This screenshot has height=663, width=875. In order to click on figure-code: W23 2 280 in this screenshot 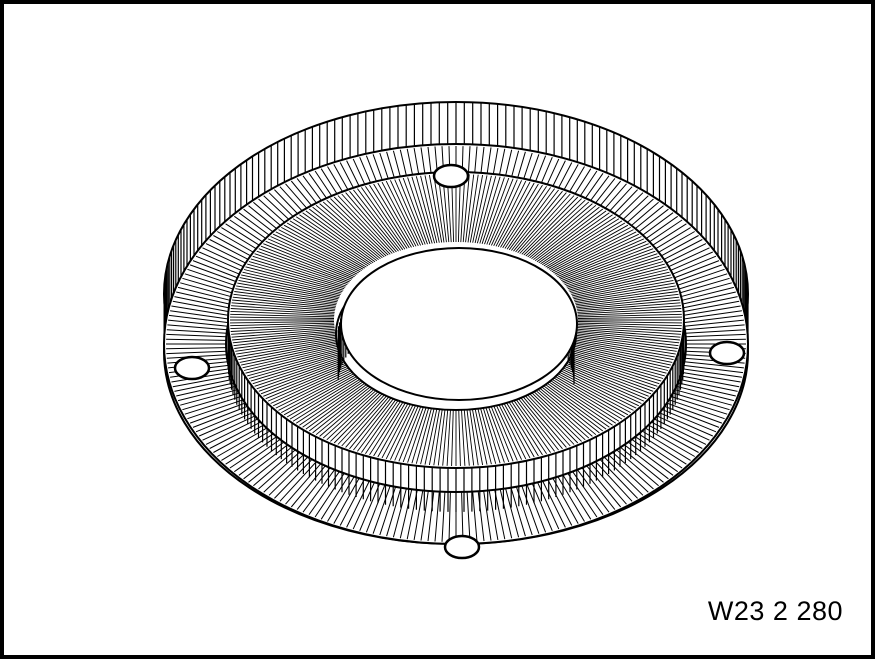, I will do `click(775, 611)`.